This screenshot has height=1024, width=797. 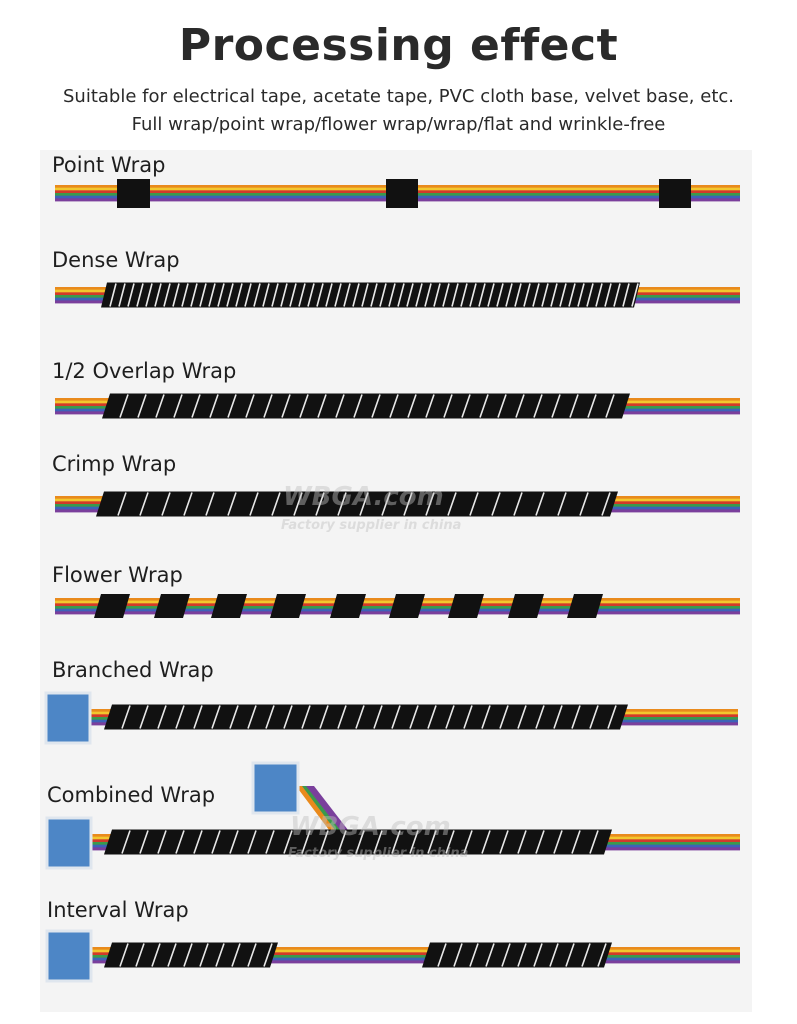 What do you see at coordinates (357, 504) in the screenshot?
I see `crimp-wrap-tape` at bounding box center [357, 504].